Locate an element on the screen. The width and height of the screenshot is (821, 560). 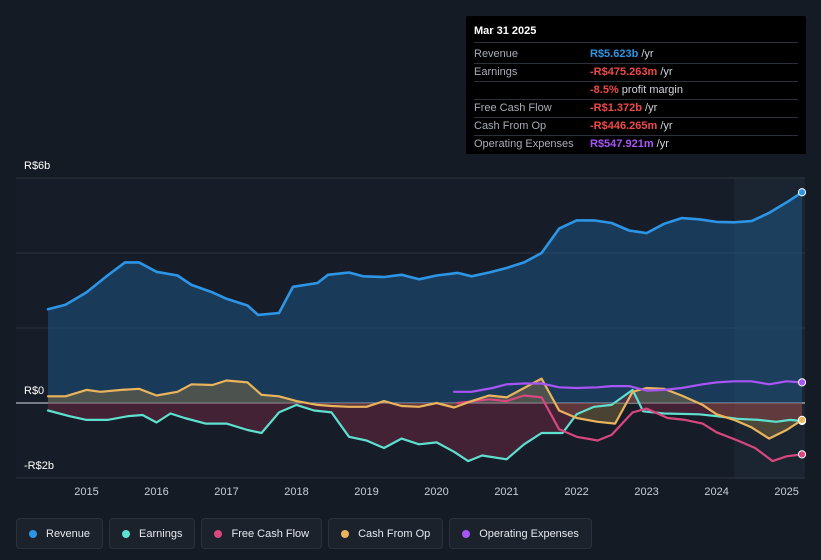
legend-item-operating-expenses: Operating Expenses is located at coordinates (520, 533).